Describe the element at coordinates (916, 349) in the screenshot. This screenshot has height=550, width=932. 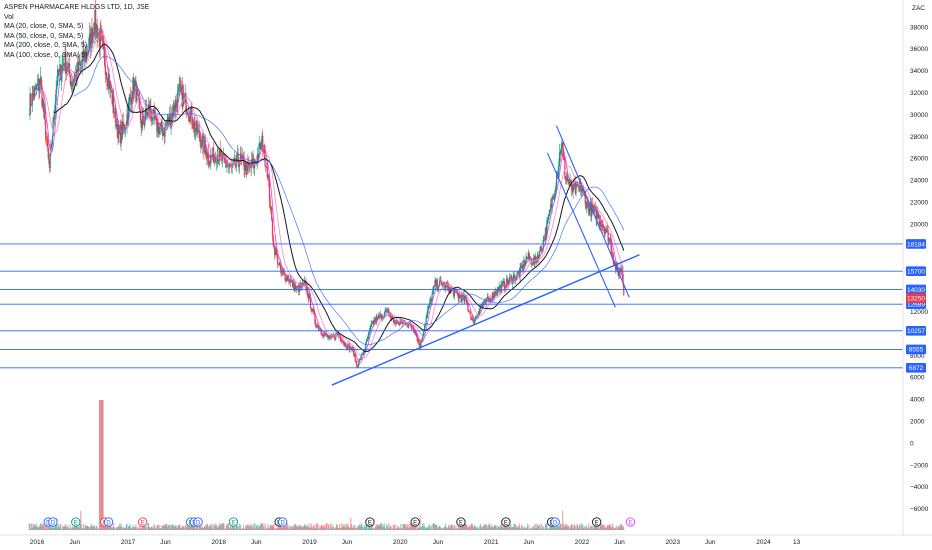
I see `level-price-tag: 8555` at that location.